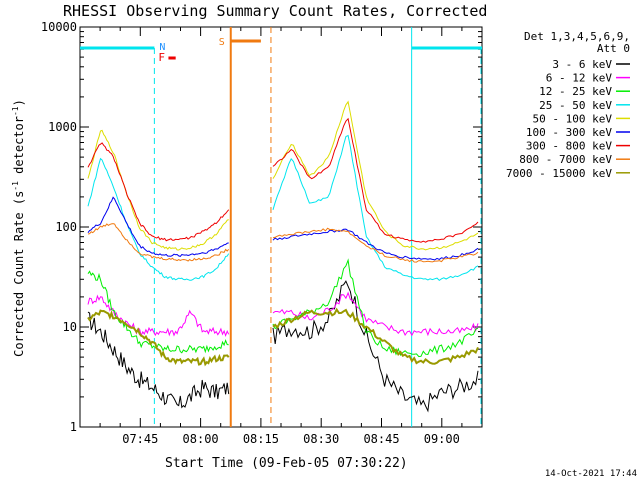  What do you see at coordinates (381, 439) in the screenshot?
I see `x-tick-label: 08:45` at bounding box center [381, 439].